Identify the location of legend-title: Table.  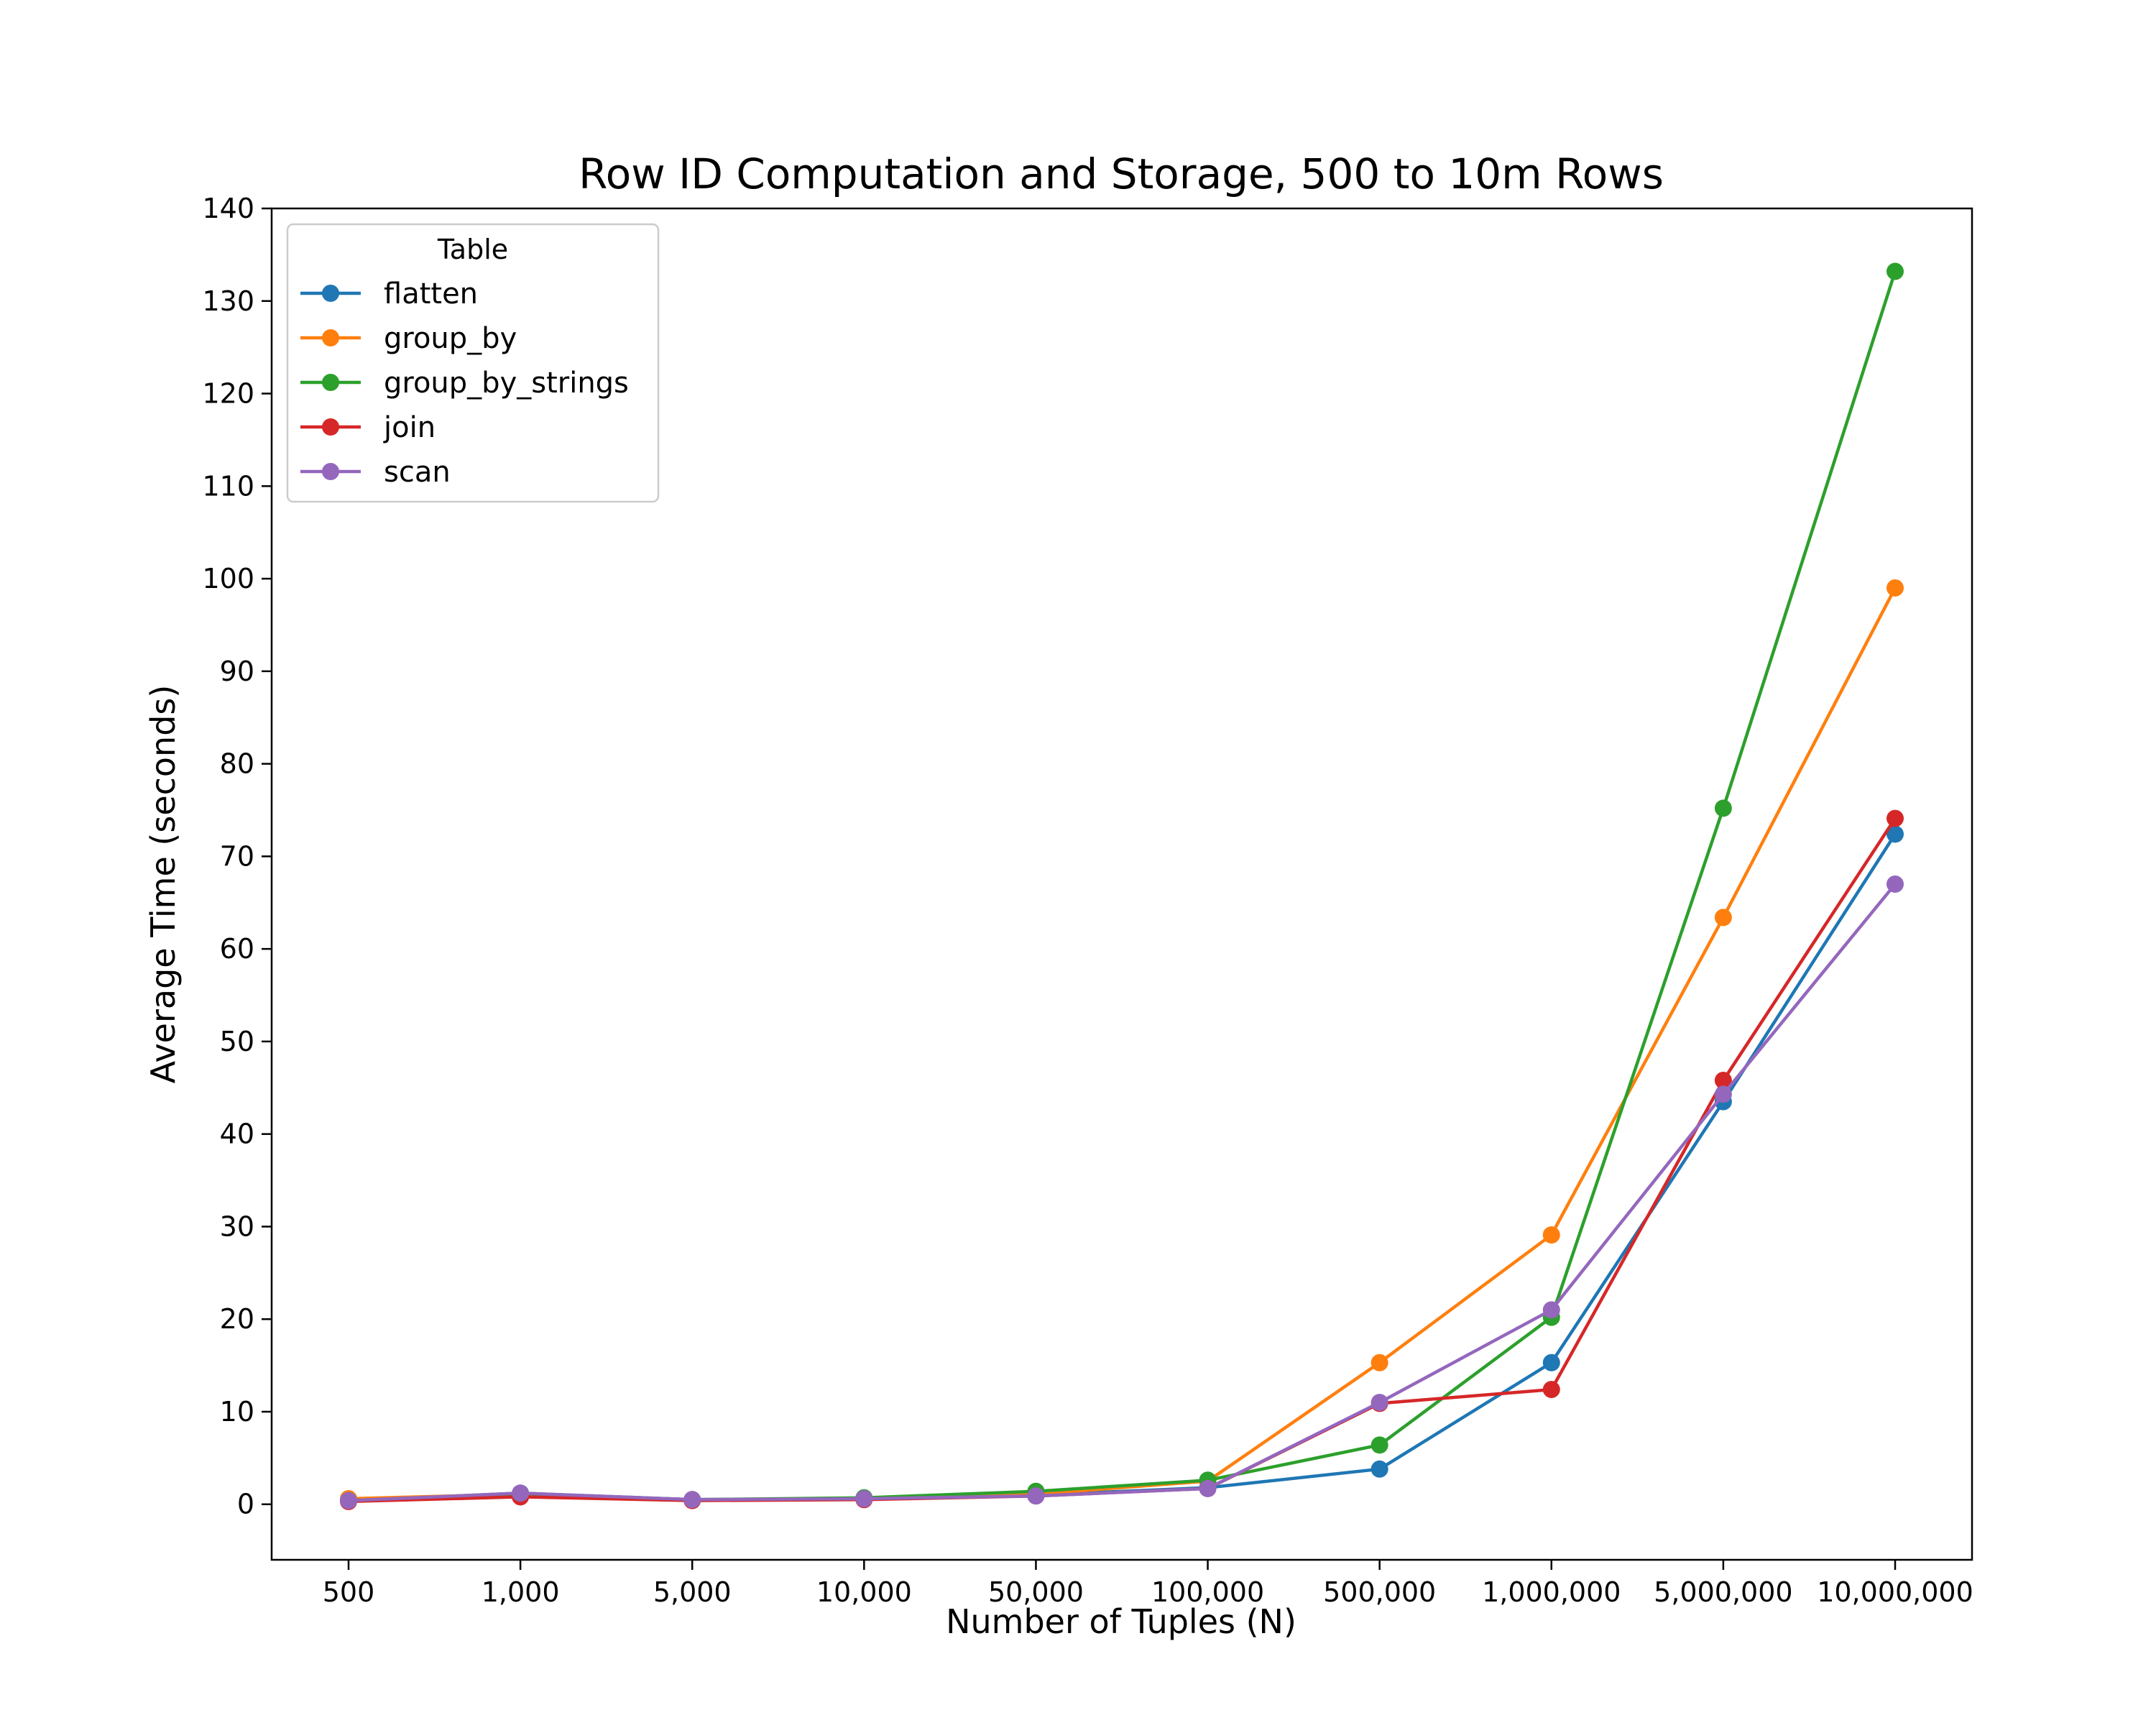
(472, 249).